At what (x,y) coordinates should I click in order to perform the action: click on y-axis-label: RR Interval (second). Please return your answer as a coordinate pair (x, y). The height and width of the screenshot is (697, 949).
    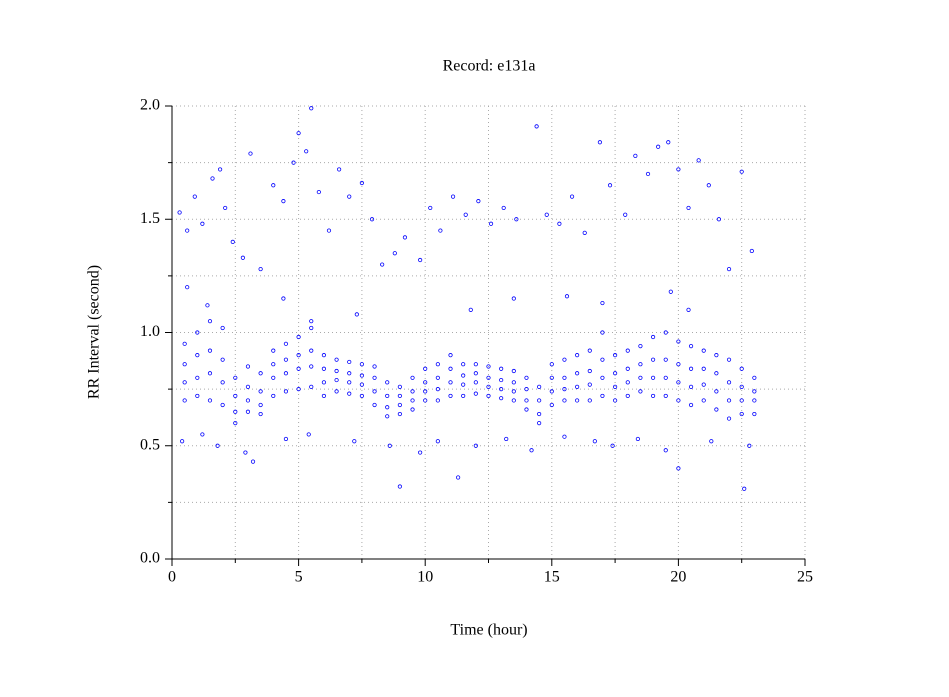
    Looking at the image, I should click on (94, 332).